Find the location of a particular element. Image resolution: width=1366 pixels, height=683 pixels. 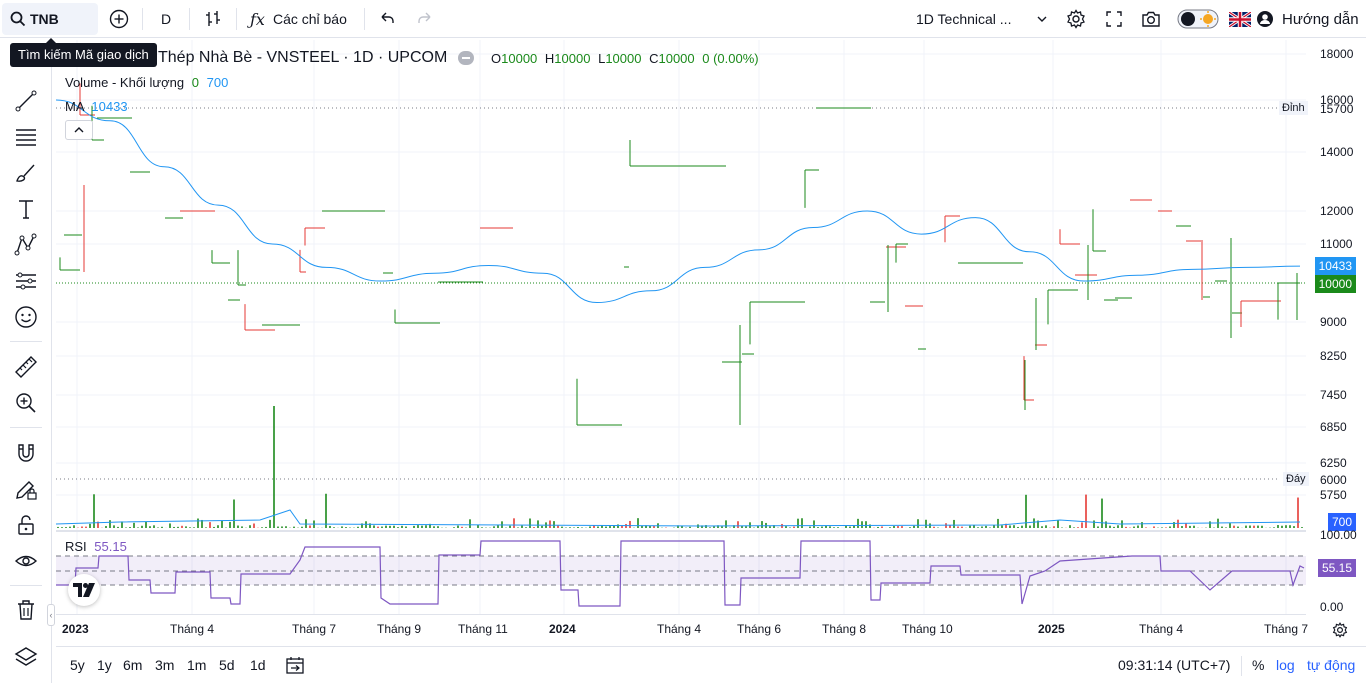

object-tree-tool is located at coordinates (26, 657).